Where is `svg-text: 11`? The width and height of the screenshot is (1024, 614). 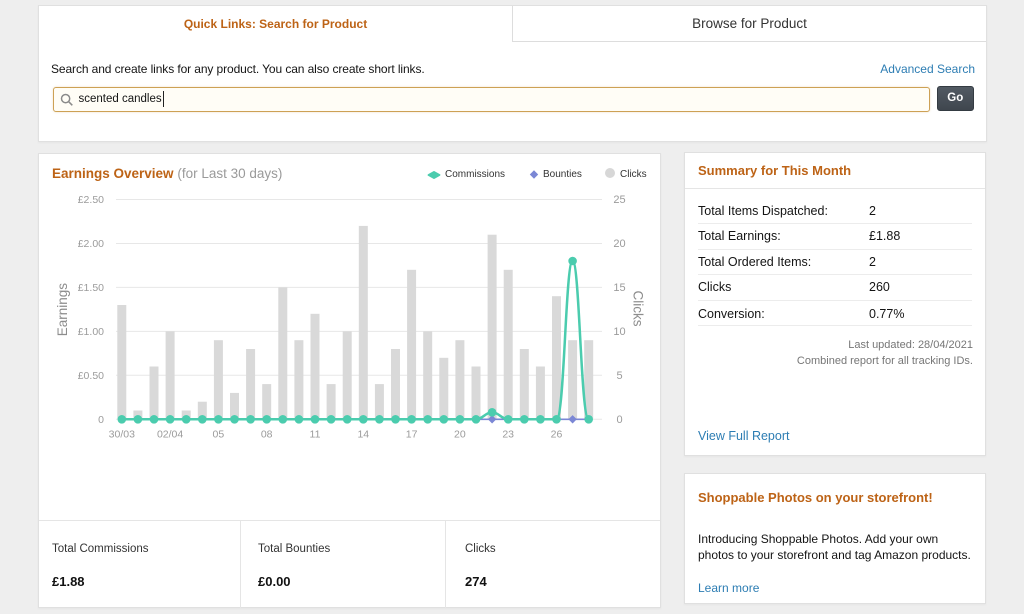
svg-text: 11 is located at coordinates (315, 435).